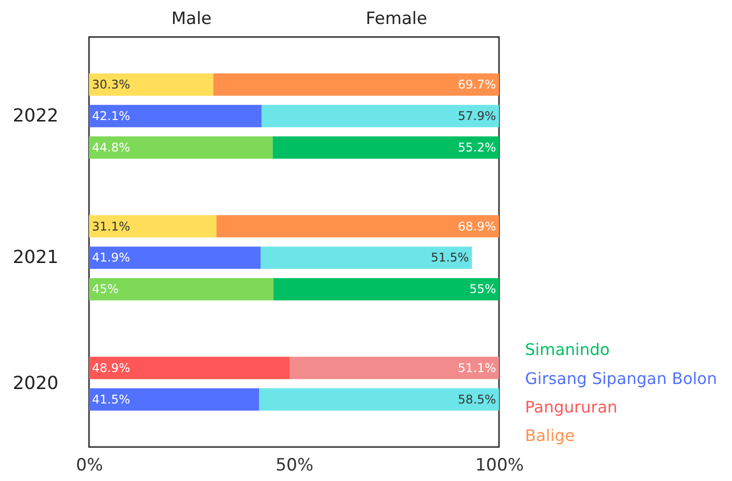 The height and width of the screenshot is (481, 732). Describe the element at coordinates (111, 85) in the screenshot. I see `data-label: 30.3%` at that location.